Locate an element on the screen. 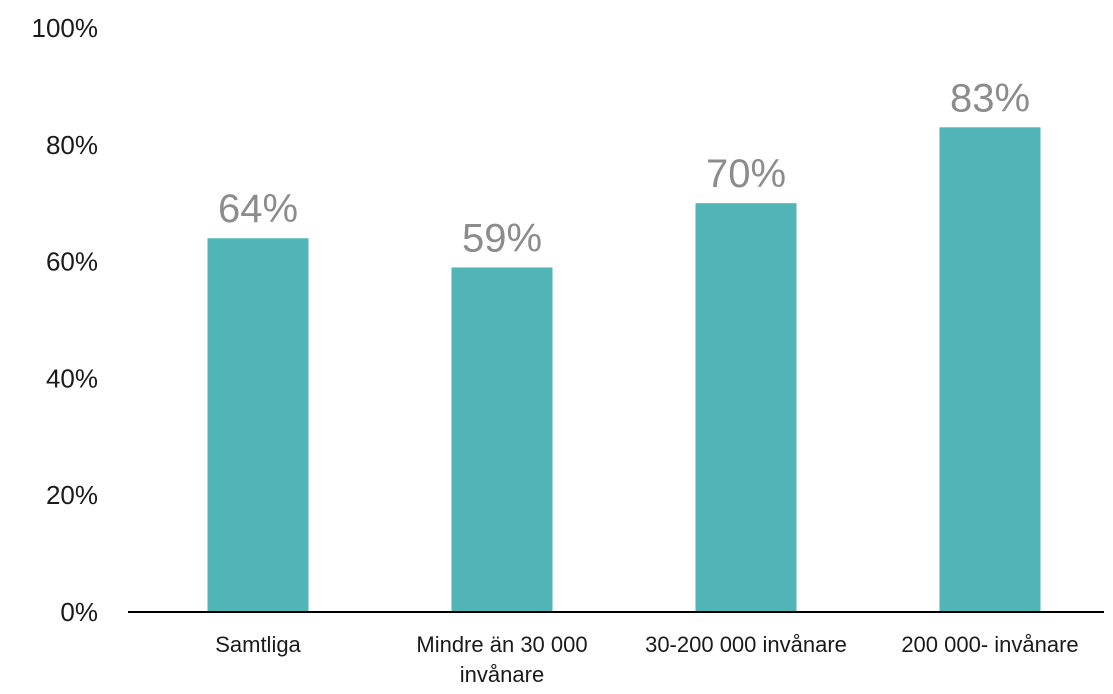  data-label: 83% is located at coordinates (990, 98).